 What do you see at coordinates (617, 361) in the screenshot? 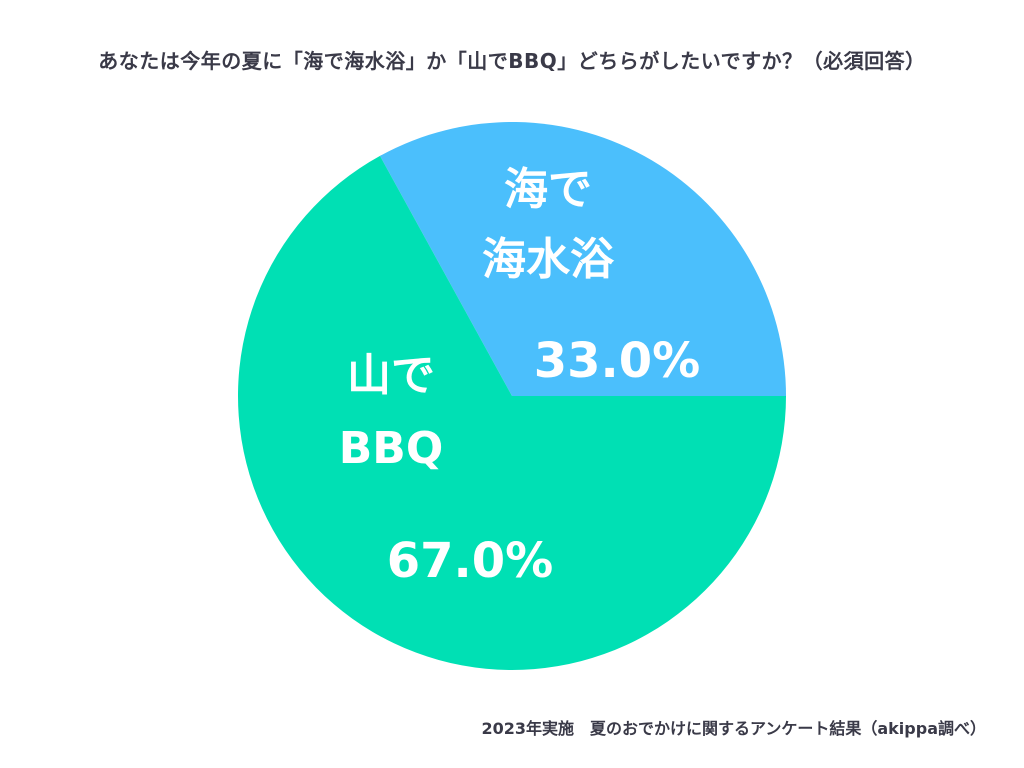
I see `slice-0-value-label: 33.0%` at bounding box center [617, 361].